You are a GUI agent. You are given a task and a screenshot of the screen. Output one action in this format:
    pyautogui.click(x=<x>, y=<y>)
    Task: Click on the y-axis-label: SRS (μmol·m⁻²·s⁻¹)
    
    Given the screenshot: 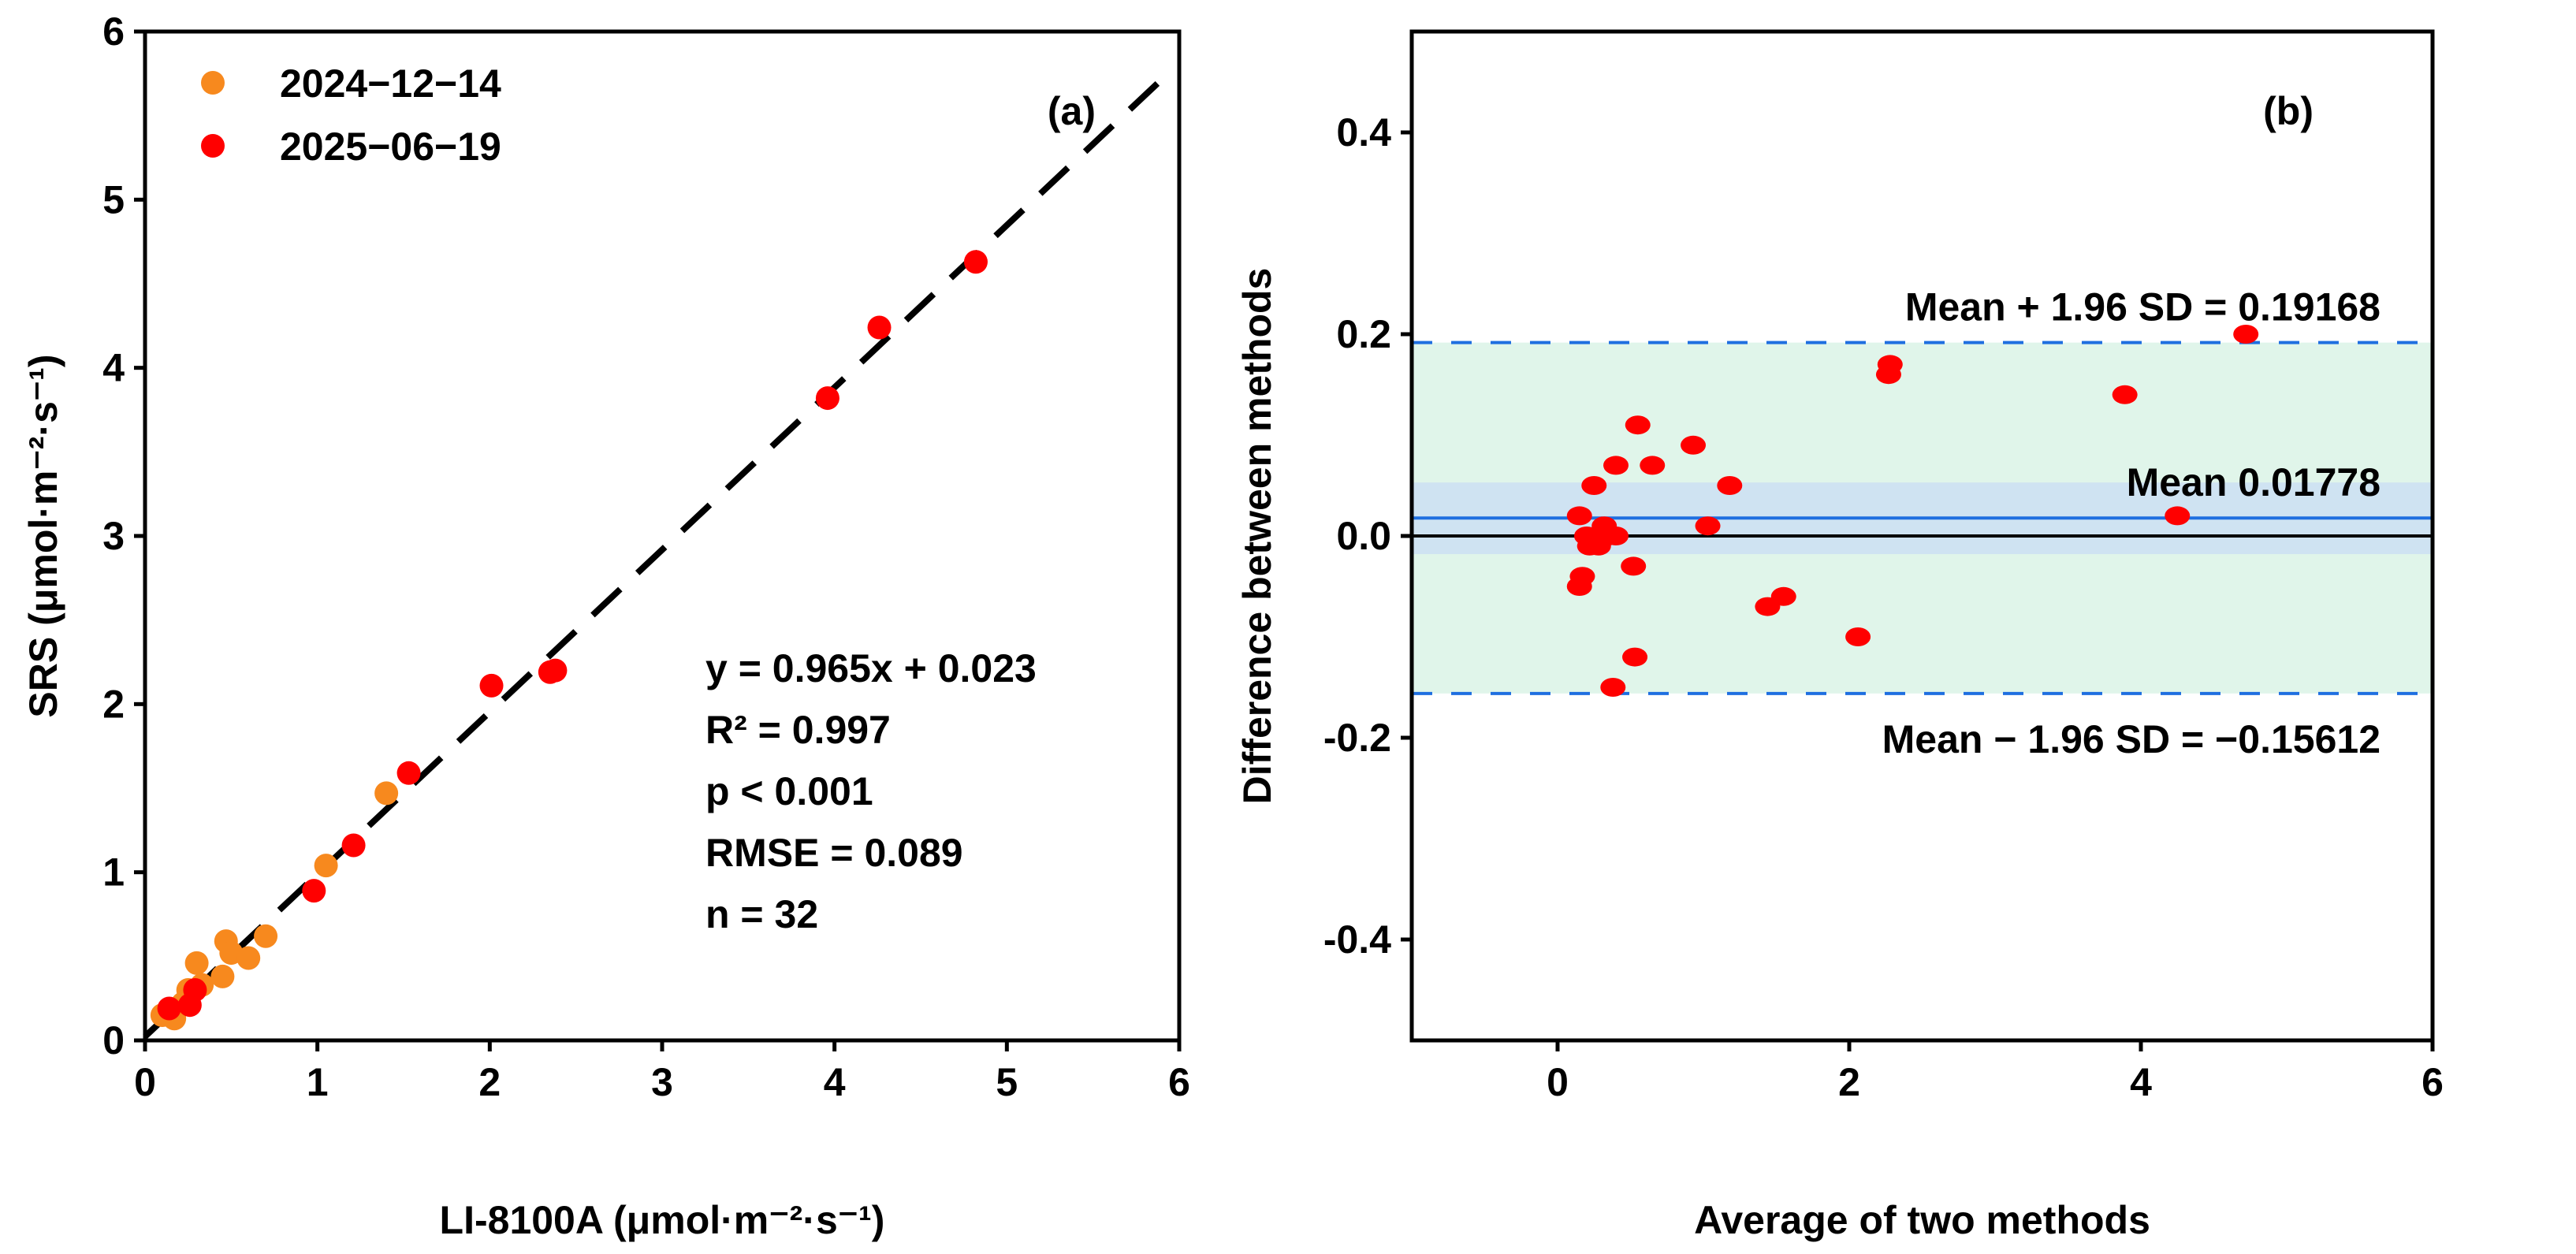 What is the action you would take?
    pyautogui.click(x=43, y=535)
    